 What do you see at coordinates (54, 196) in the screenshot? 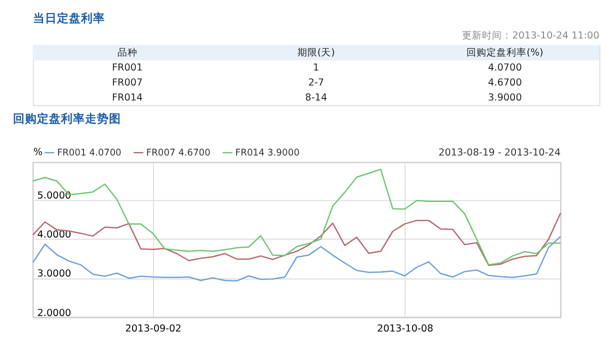
I see `y-tick-label: 5.0000` at bounding box center [54, 196].